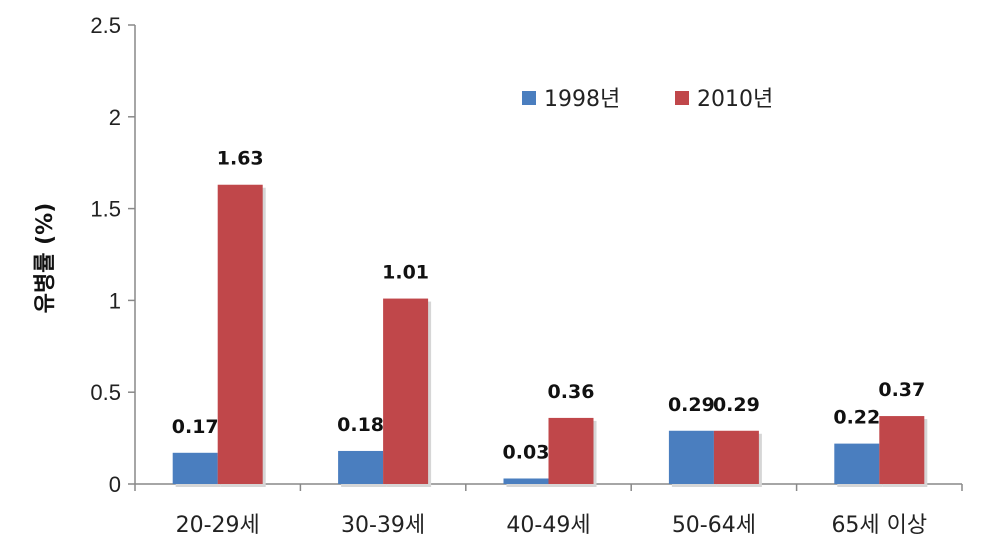  What do you see at coordinates (571, 392) in the screenshot?
I see `data-label: 0.36` at bounding box center [571, 392].